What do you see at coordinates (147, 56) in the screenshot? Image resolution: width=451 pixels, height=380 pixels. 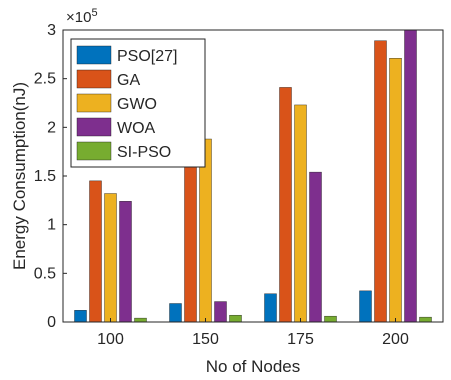 I see `legend-entry: PSO[27]` at bounding box center [147, 56].